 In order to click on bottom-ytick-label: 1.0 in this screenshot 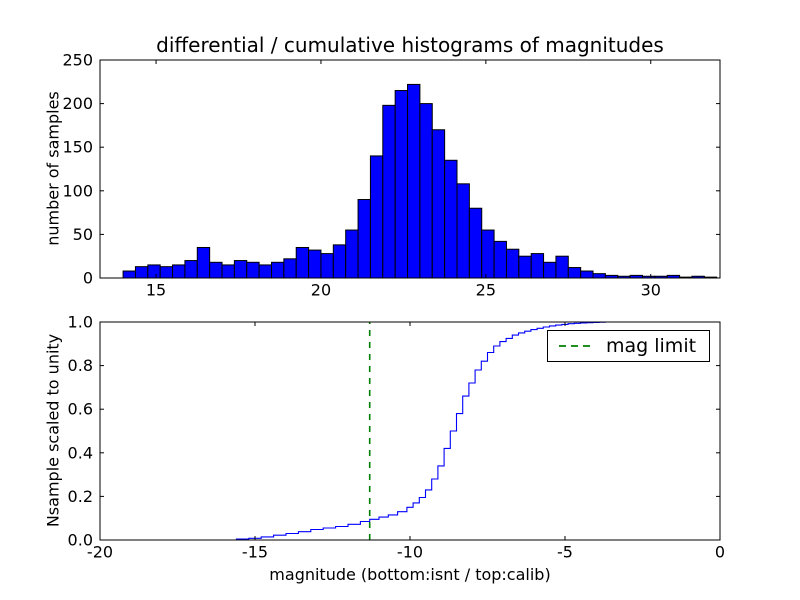, I will do `click(80, 322)`.